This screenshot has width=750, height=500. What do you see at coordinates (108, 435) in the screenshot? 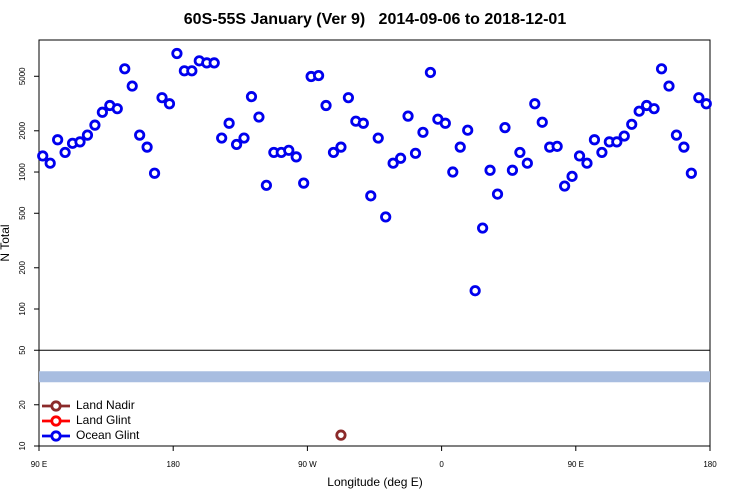
I see `legend-label: Ocean Glint` at bounding box center [108, 435].